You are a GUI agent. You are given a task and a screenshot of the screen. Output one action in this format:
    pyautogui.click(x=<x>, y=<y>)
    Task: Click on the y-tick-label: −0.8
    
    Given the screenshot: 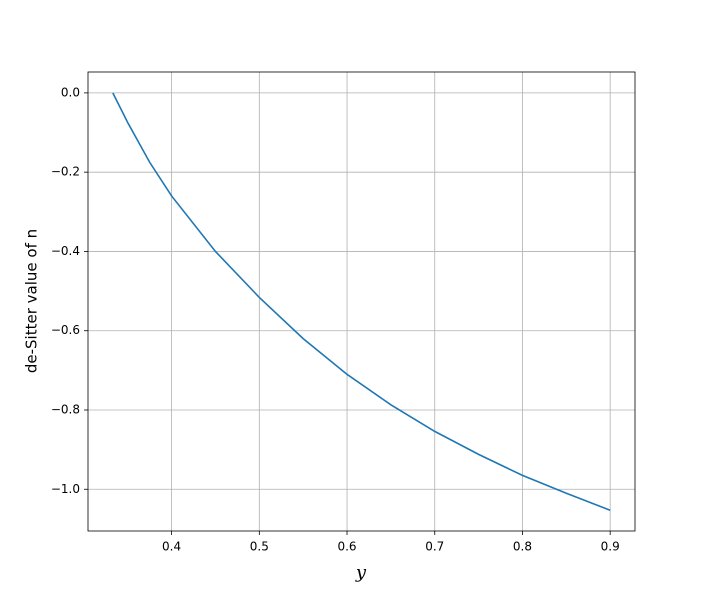 What is the action you would take?
    pyautogui.click(x=65, y=409)
    